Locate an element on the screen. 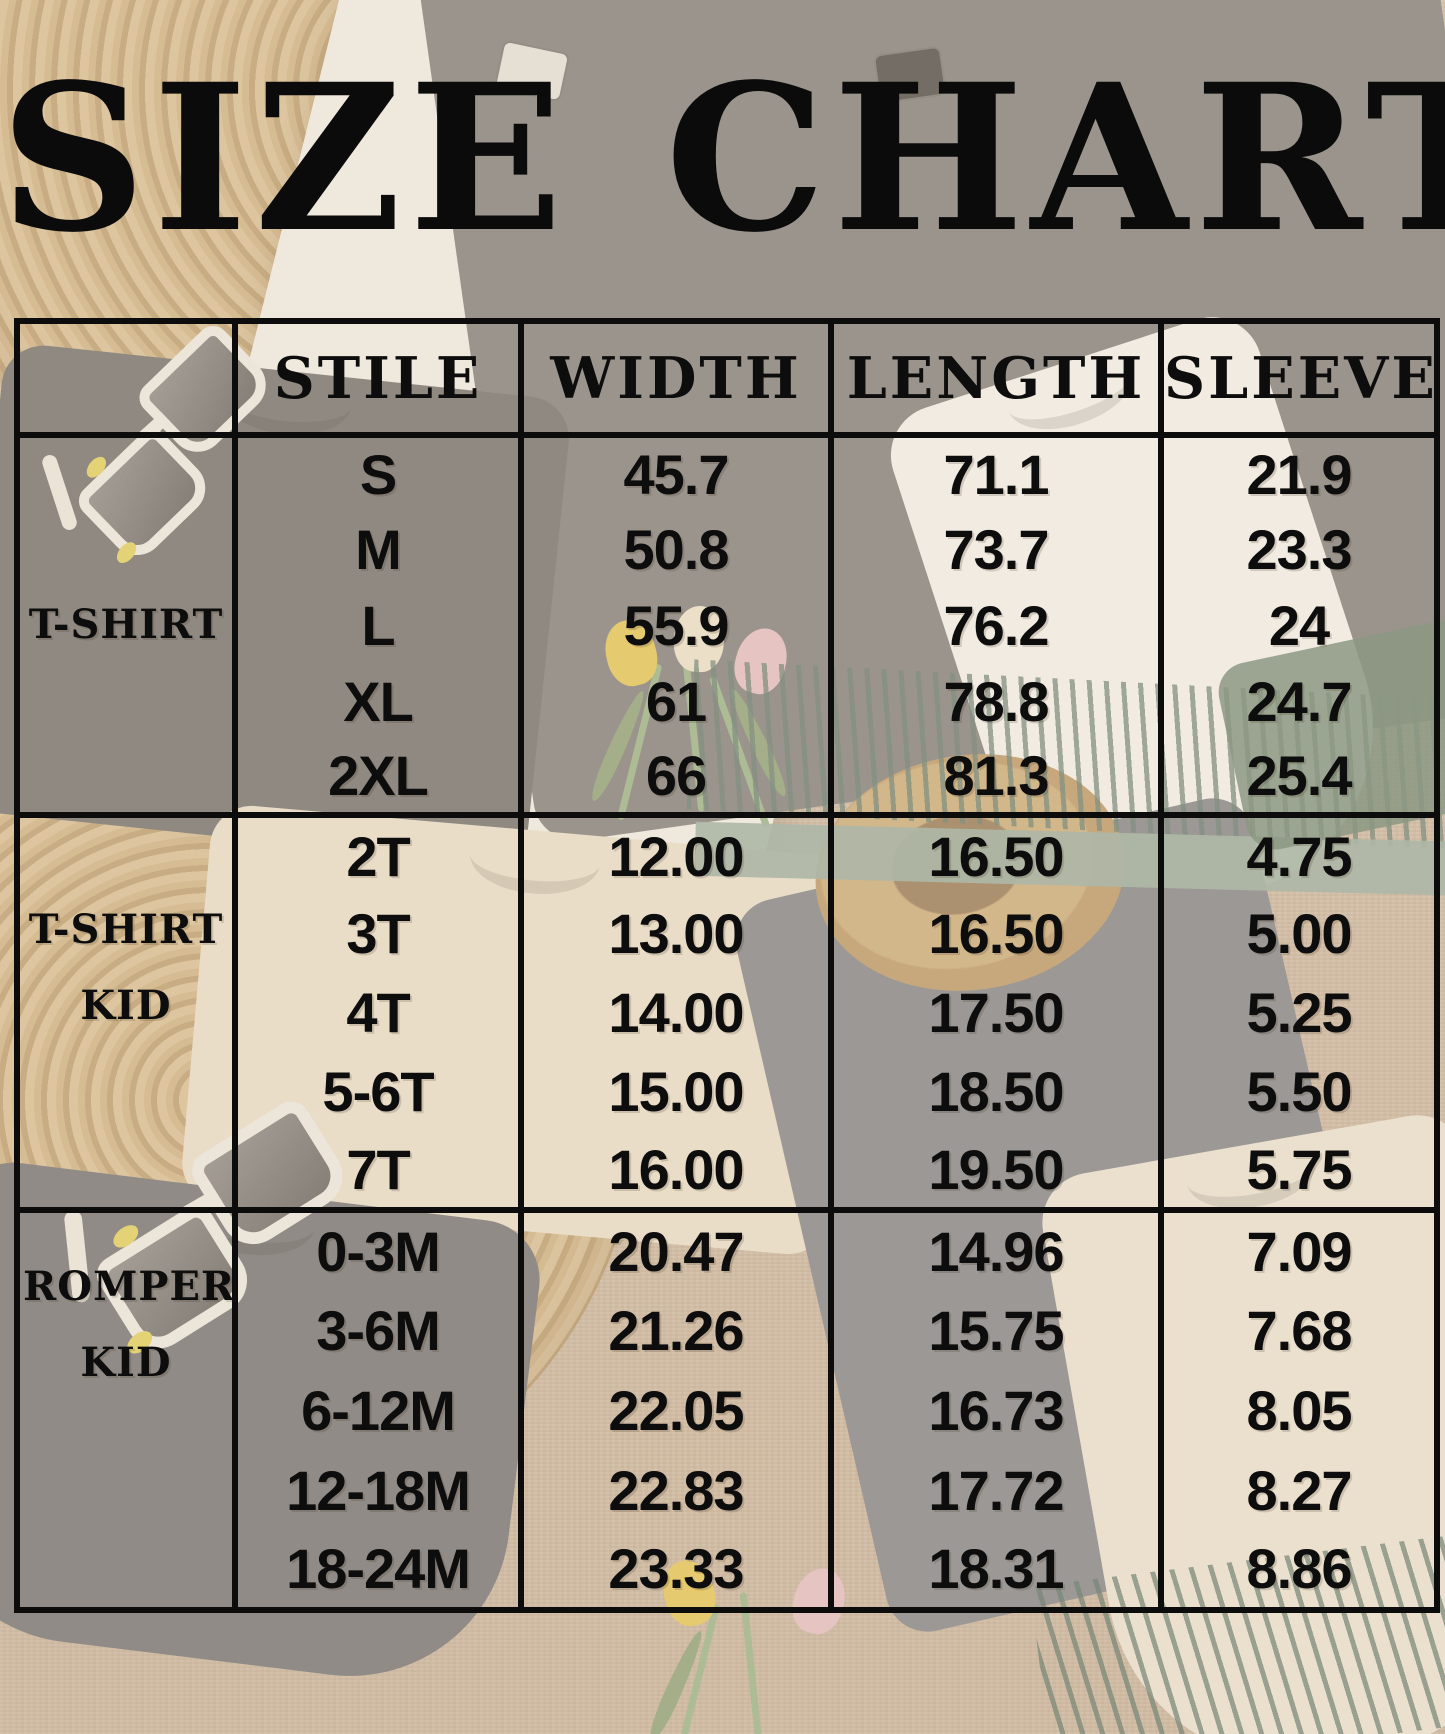 The image size is (1445, 1734). header-row: STILE WIDTH LENGTH SLEEVE is located at coordinates (727, 379).